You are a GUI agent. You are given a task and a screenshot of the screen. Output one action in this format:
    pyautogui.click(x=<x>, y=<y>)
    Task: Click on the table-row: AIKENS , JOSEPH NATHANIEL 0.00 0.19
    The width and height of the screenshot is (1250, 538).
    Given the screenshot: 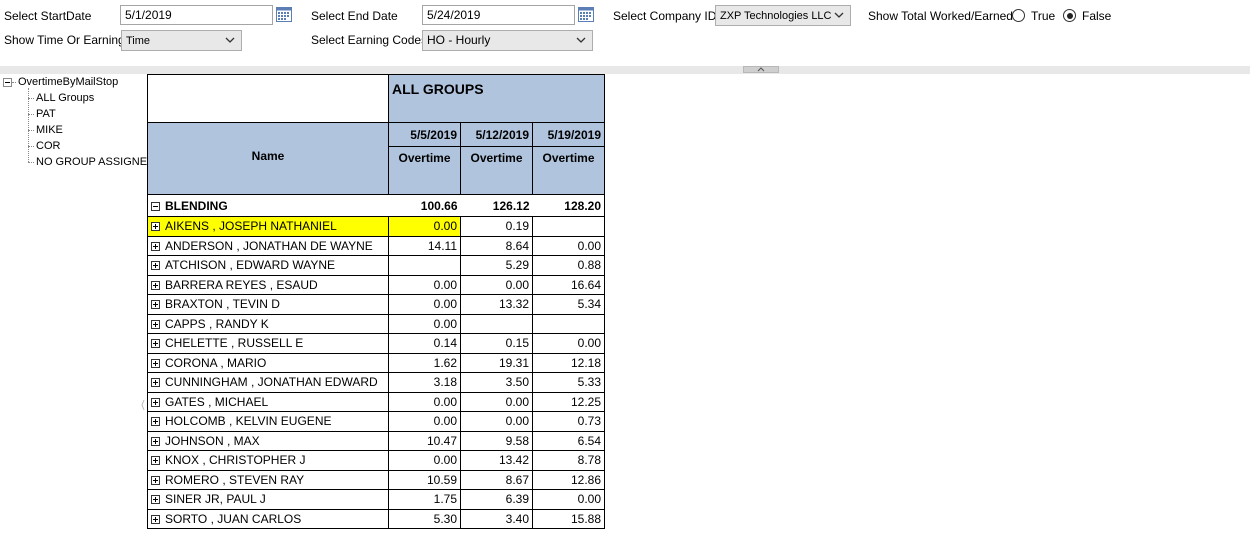 What is the action you would take?
    pyautogui.click(x=376, y=226)
    